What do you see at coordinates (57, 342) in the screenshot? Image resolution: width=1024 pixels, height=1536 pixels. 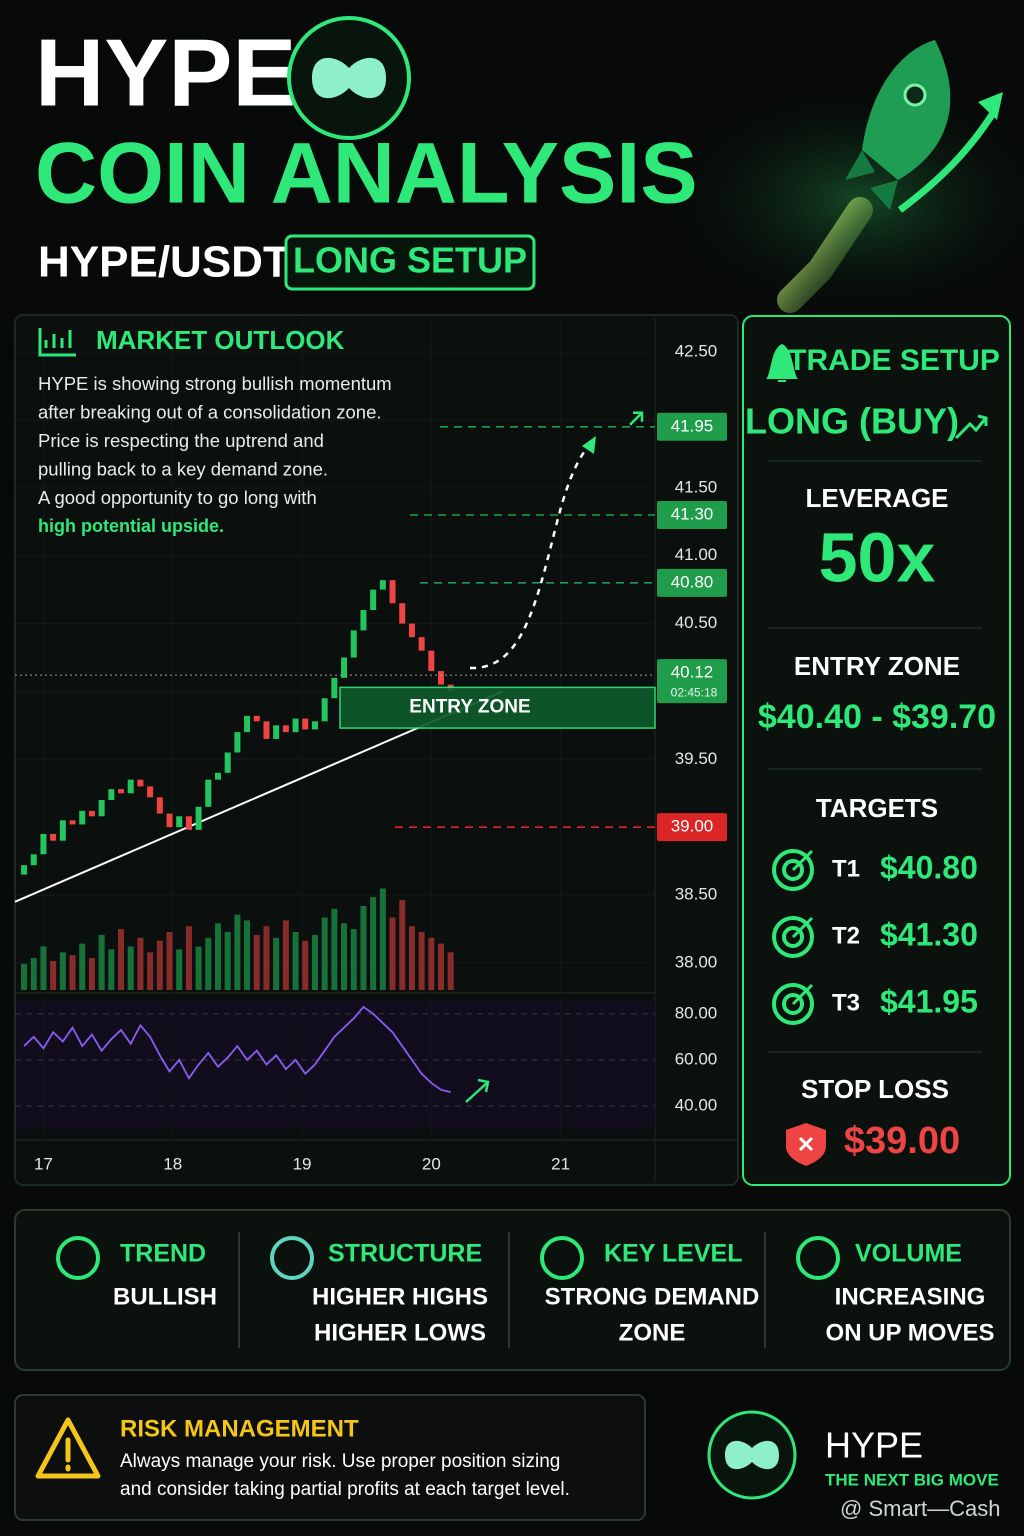 I see `outlook-icon` at bounding box center [57, 342].